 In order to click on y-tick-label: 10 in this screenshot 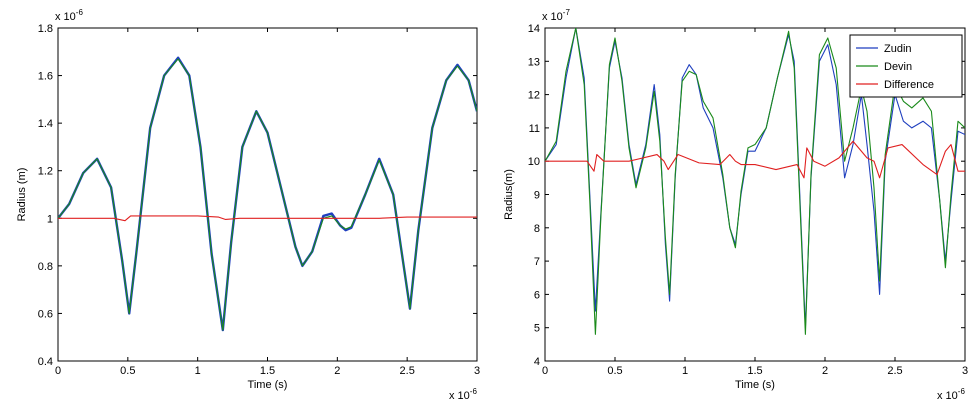, I will do `click(534, 162)`.